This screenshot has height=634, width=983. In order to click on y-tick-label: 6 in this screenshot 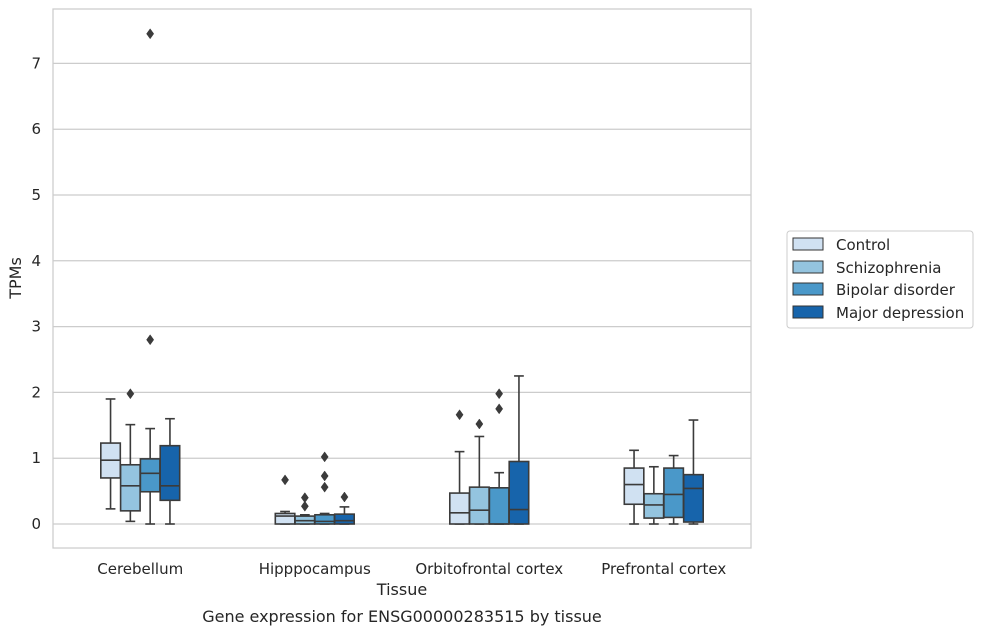, I will do `click(36, 129)`.